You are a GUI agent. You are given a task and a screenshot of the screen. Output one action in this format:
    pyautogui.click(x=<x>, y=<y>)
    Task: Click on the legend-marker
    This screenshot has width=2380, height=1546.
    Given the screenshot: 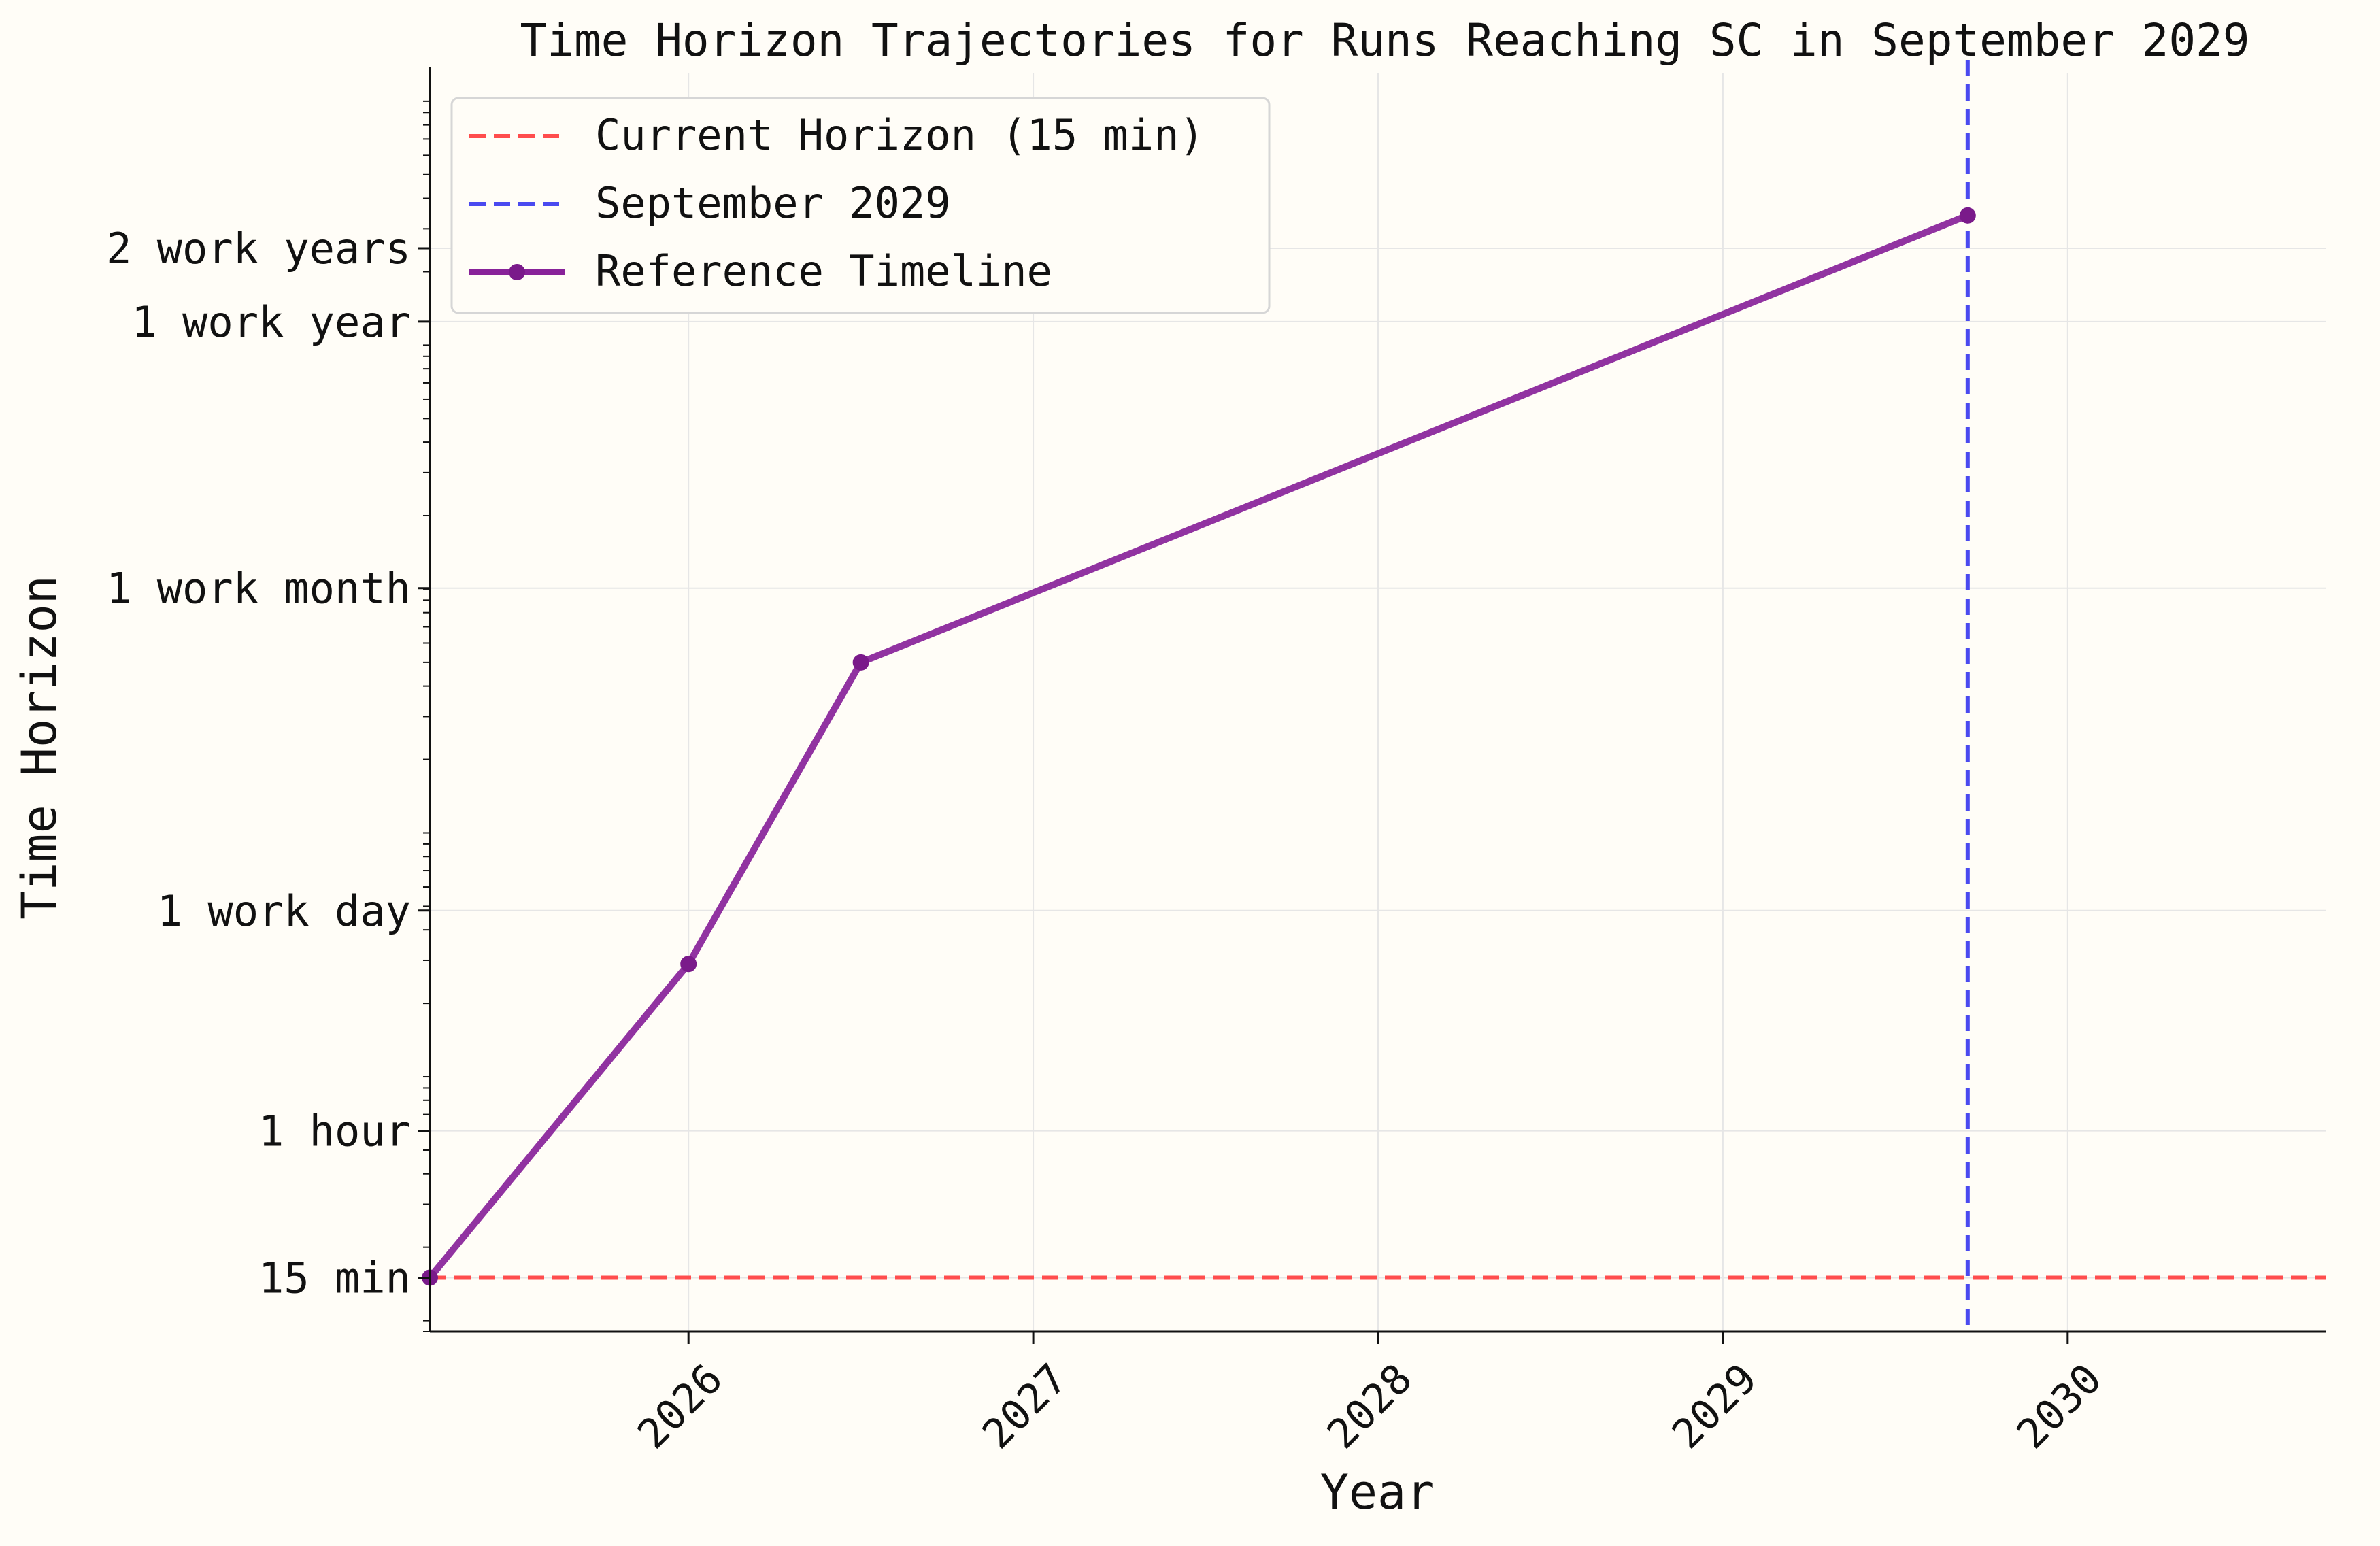 What is the action you would take?
    pyautogui.click(x=517, y=272)
    